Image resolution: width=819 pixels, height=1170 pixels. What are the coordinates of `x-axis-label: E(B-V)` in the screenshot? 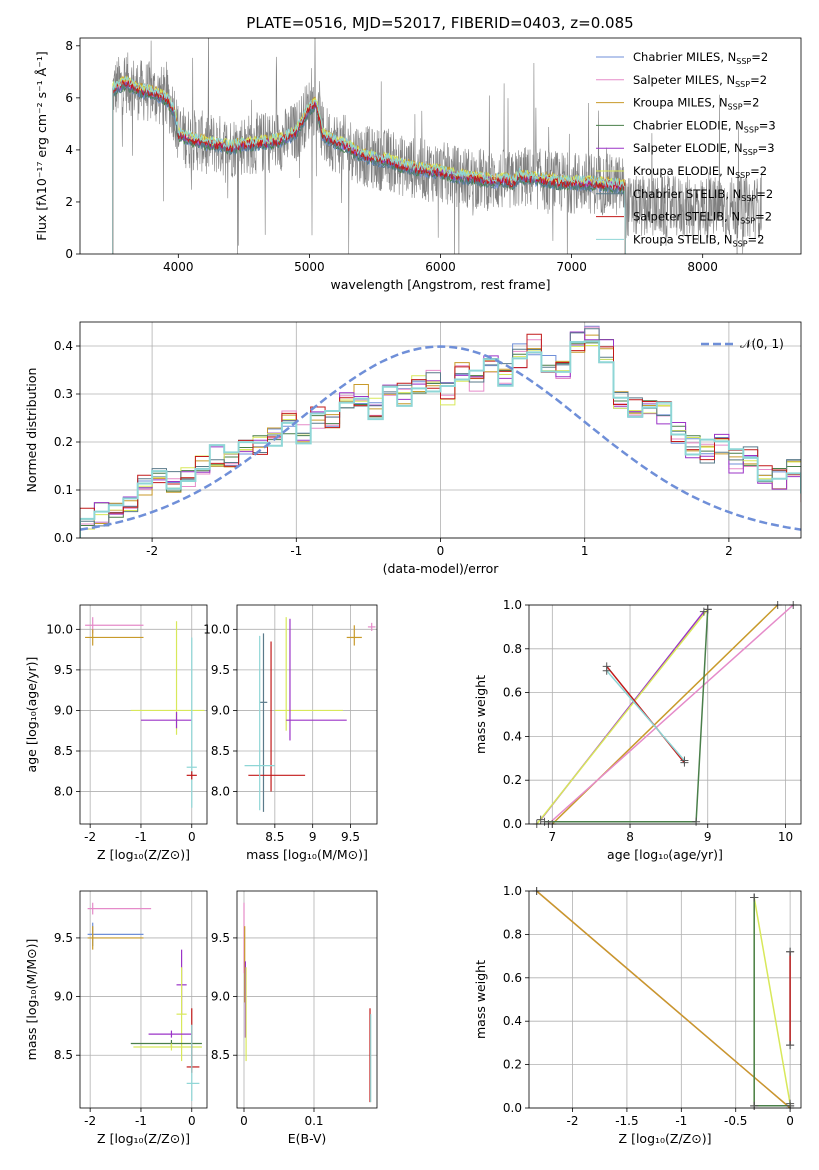 It's located at (307, 1138).